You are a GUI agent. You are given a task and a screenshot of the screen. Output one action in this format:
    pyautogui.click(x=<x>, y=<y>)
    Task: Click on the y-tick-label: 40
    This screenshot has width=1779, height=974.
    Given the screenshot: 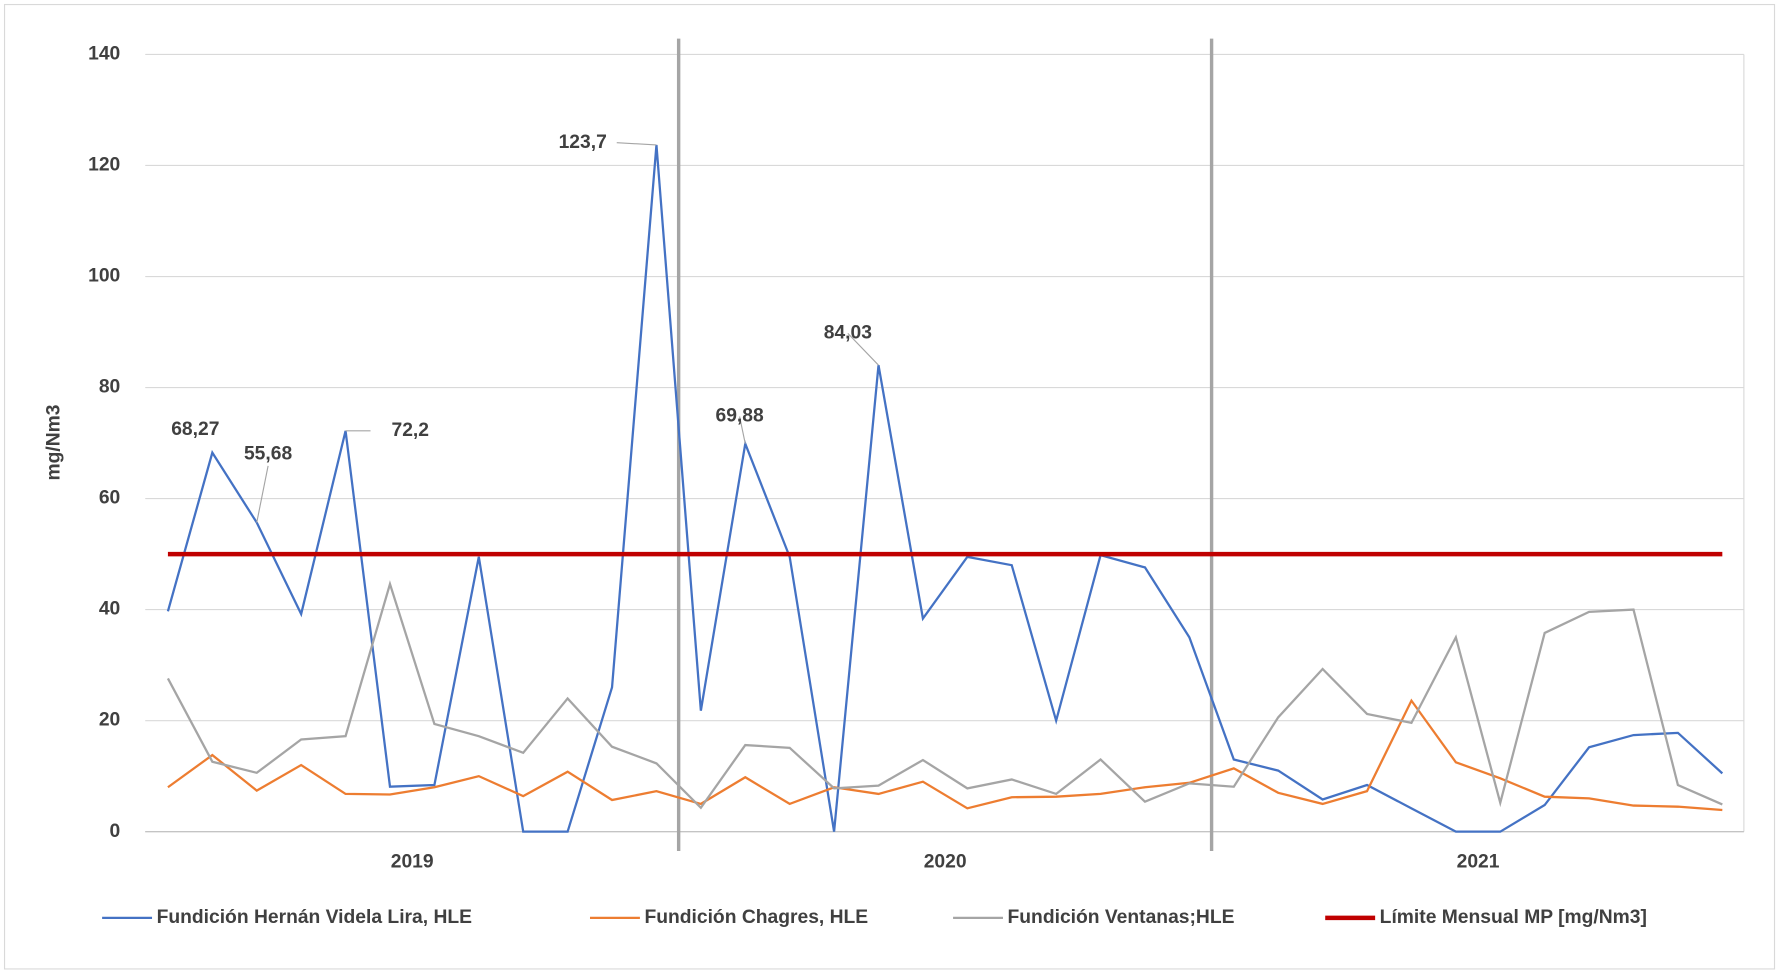 What is the action you would take?
    pyautogui.click(x=109, y=609)
    